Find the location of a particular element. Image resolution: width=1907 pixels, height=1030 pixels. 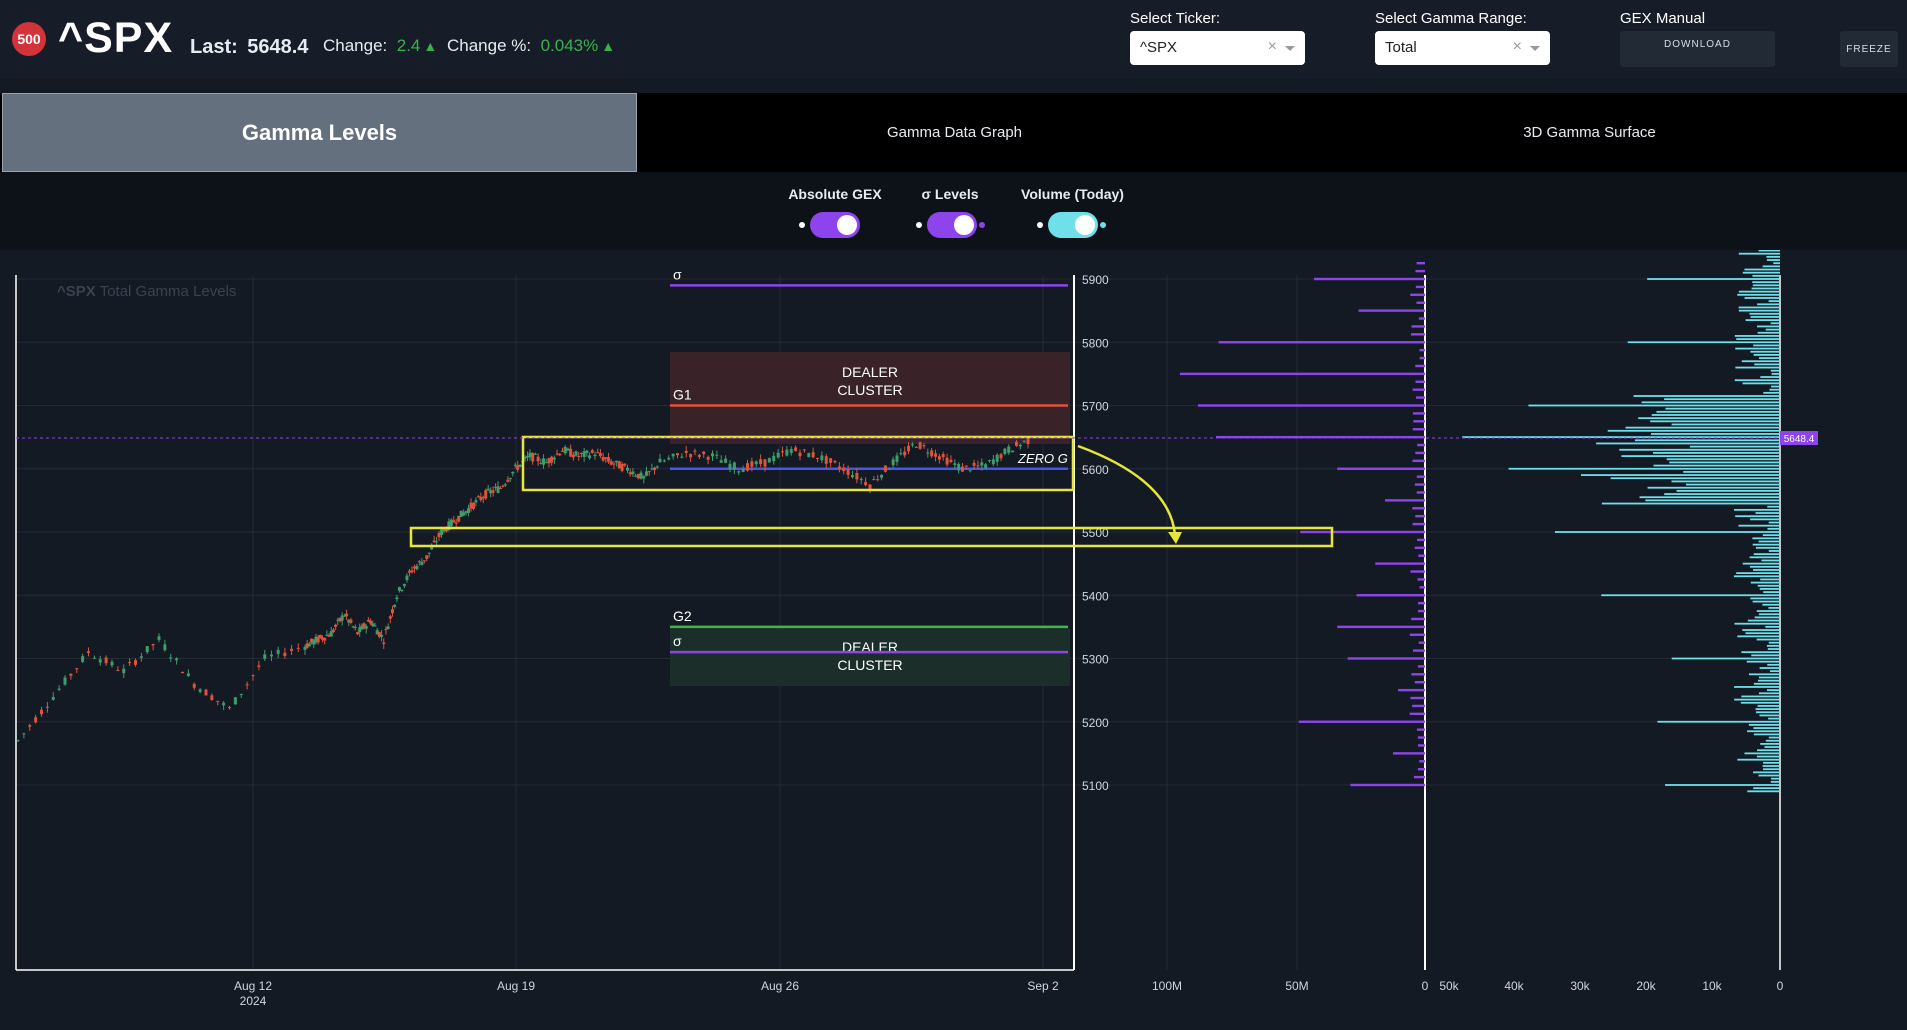

date-axis-label: Sep 2 is located at coordinates (1043, 986).